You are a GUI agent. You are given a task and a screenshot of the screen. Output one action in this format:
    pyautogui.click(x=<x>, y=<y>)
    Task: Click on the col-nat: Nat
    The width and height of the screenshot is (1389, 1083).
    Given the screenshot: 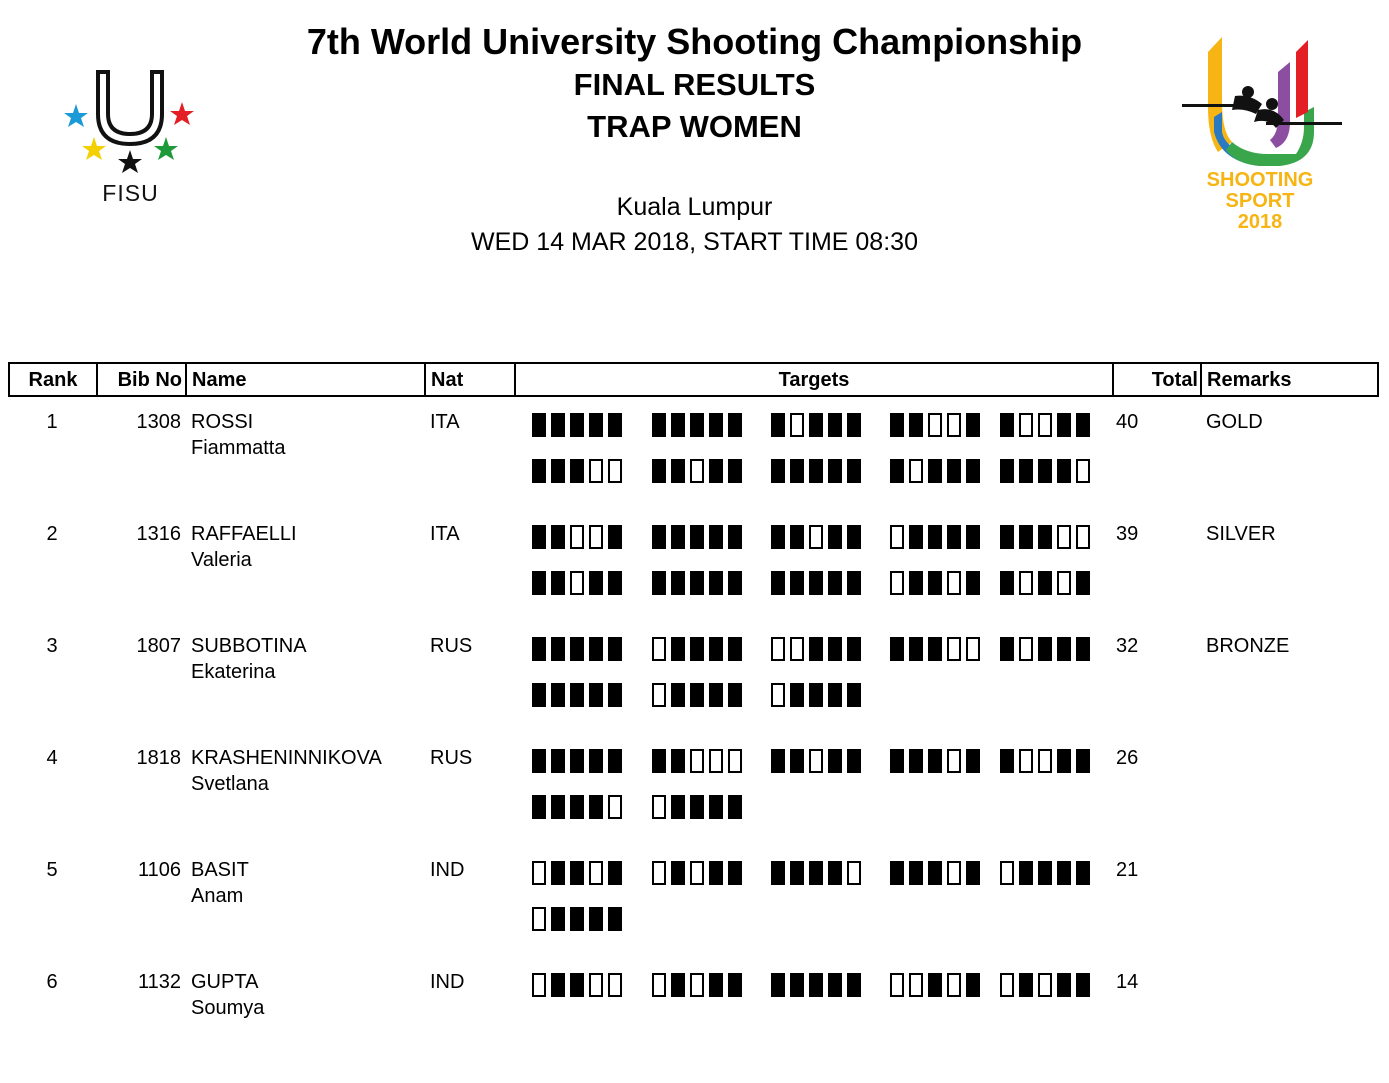 What is the action you would take?
    pyautogui.click(x=447, y=380)
    